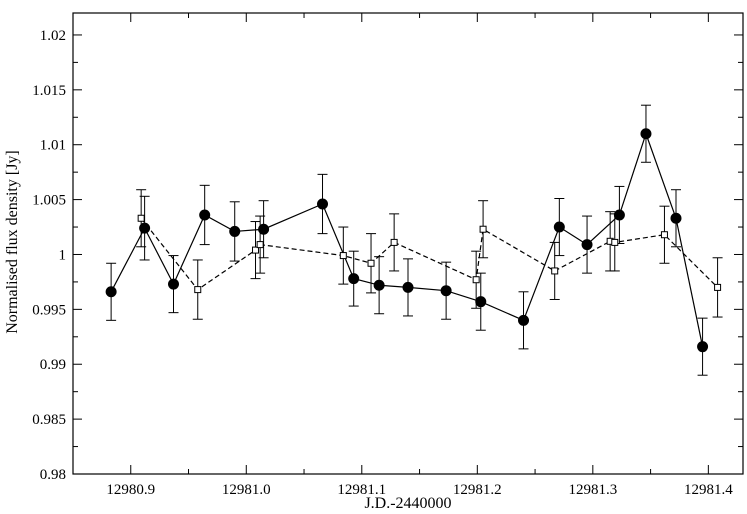  What do you see at coordinates (49, 310) in the screenshot?
I see `y-tick-label: 0.995` at bounding box center [49, 310].